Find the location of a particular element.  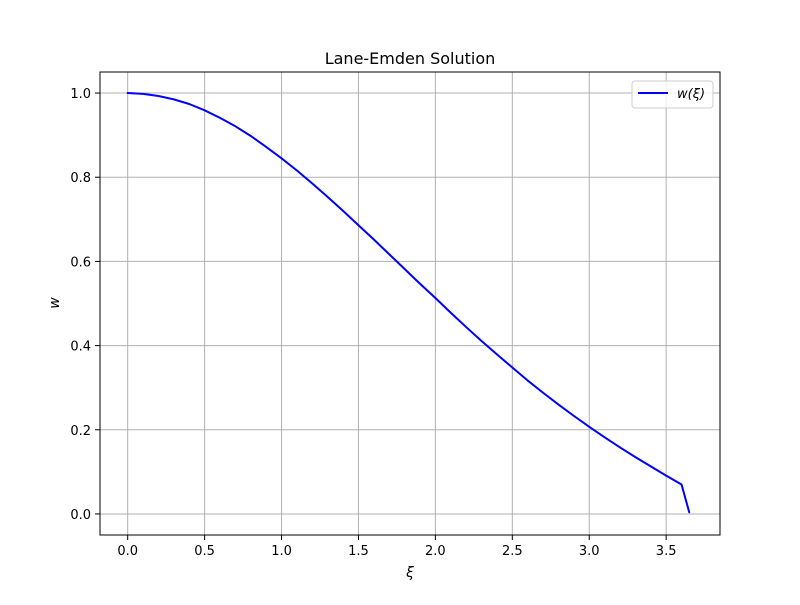

legend: w(ξ) is located at coordinates (672, 94).